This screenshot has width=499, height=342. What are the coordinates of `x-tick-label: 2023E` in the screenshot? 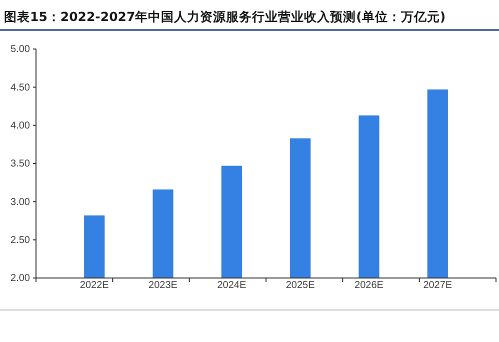 It's located at (163, 286).